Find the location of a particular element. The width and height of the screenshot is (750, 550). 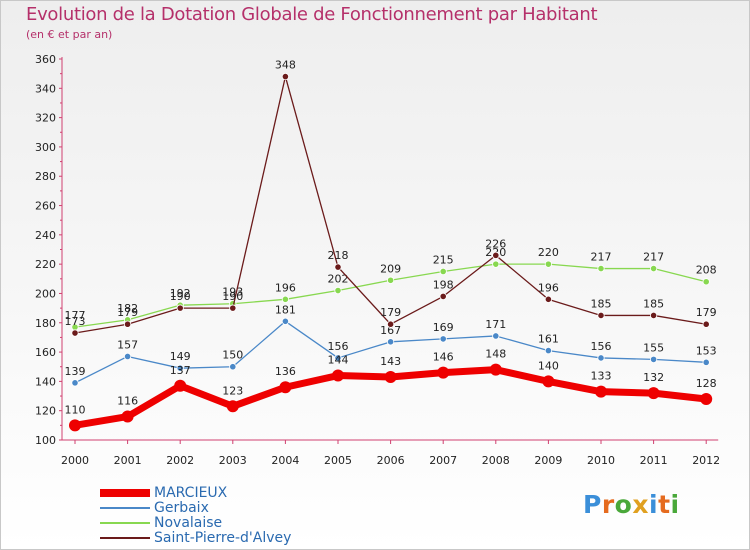

data-label: 157 is located at coordinates (127, 344).